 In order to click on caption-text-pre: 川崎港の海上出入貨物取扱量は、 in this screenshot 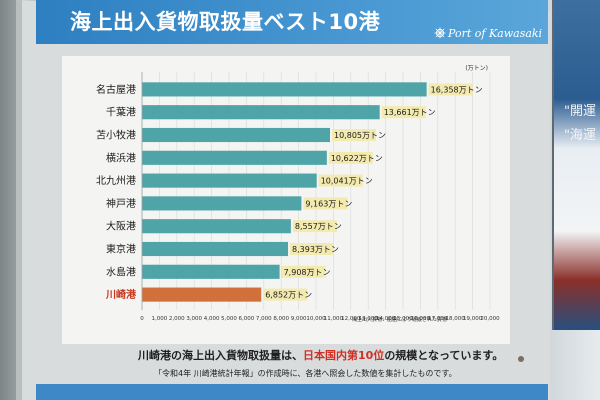, I will do `click(220, 355)`.